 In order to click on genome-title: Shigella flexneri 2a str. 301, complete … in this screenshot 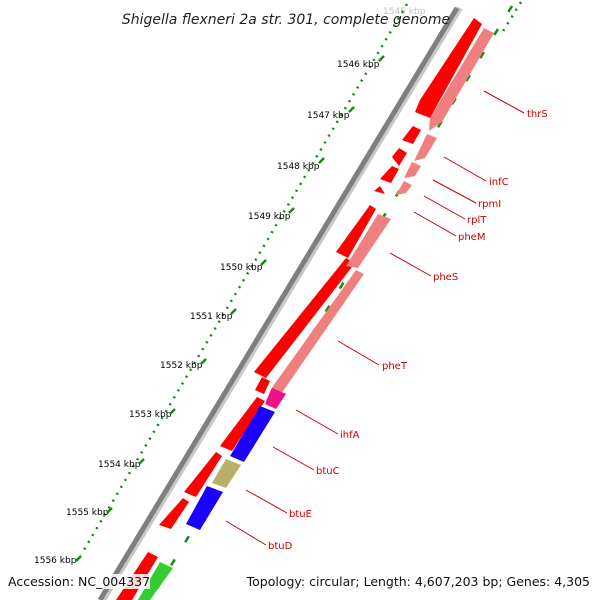, I will do `click(286, 20)`.